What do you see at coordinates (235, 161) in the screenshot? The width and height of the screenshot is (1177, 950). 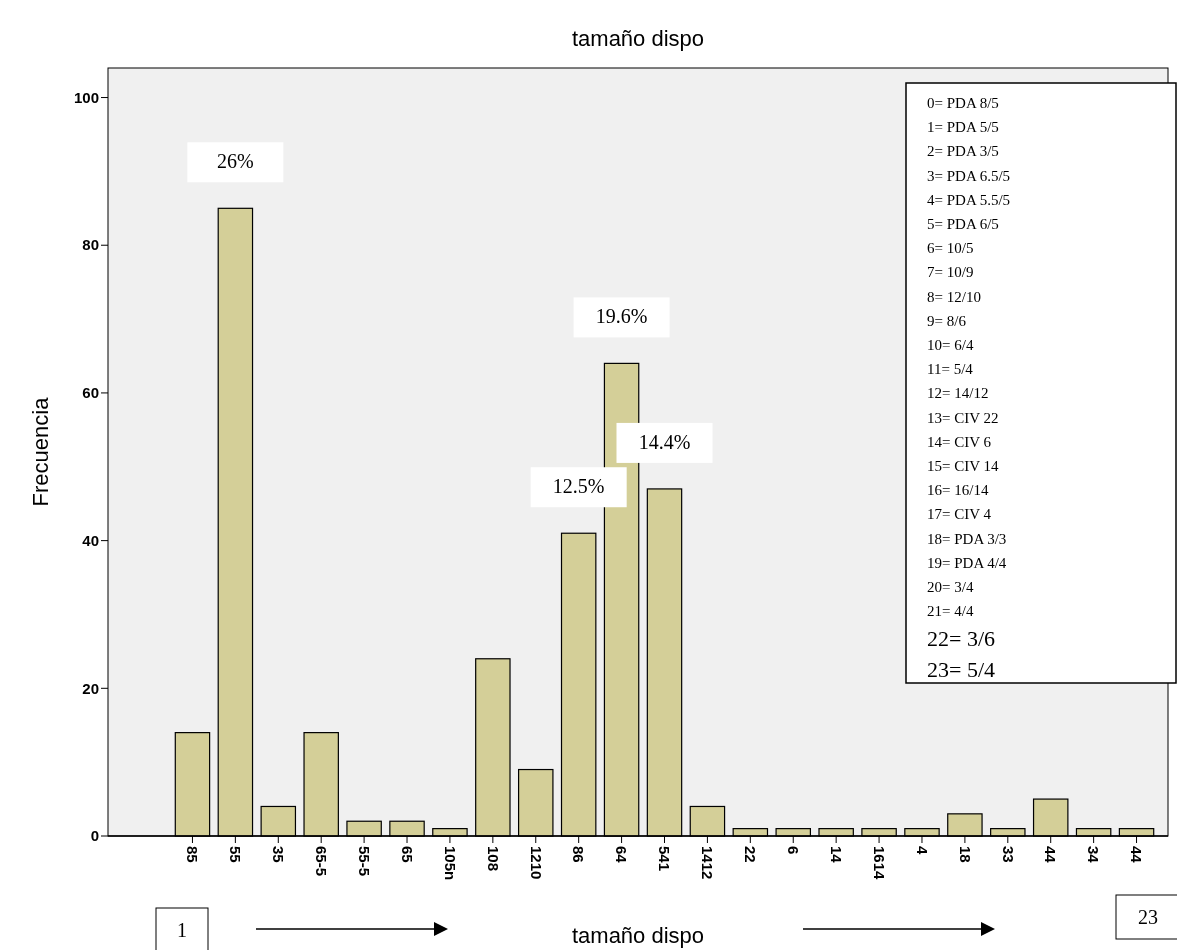 I see `annotation: 26%` at bounding box center [235, 161].